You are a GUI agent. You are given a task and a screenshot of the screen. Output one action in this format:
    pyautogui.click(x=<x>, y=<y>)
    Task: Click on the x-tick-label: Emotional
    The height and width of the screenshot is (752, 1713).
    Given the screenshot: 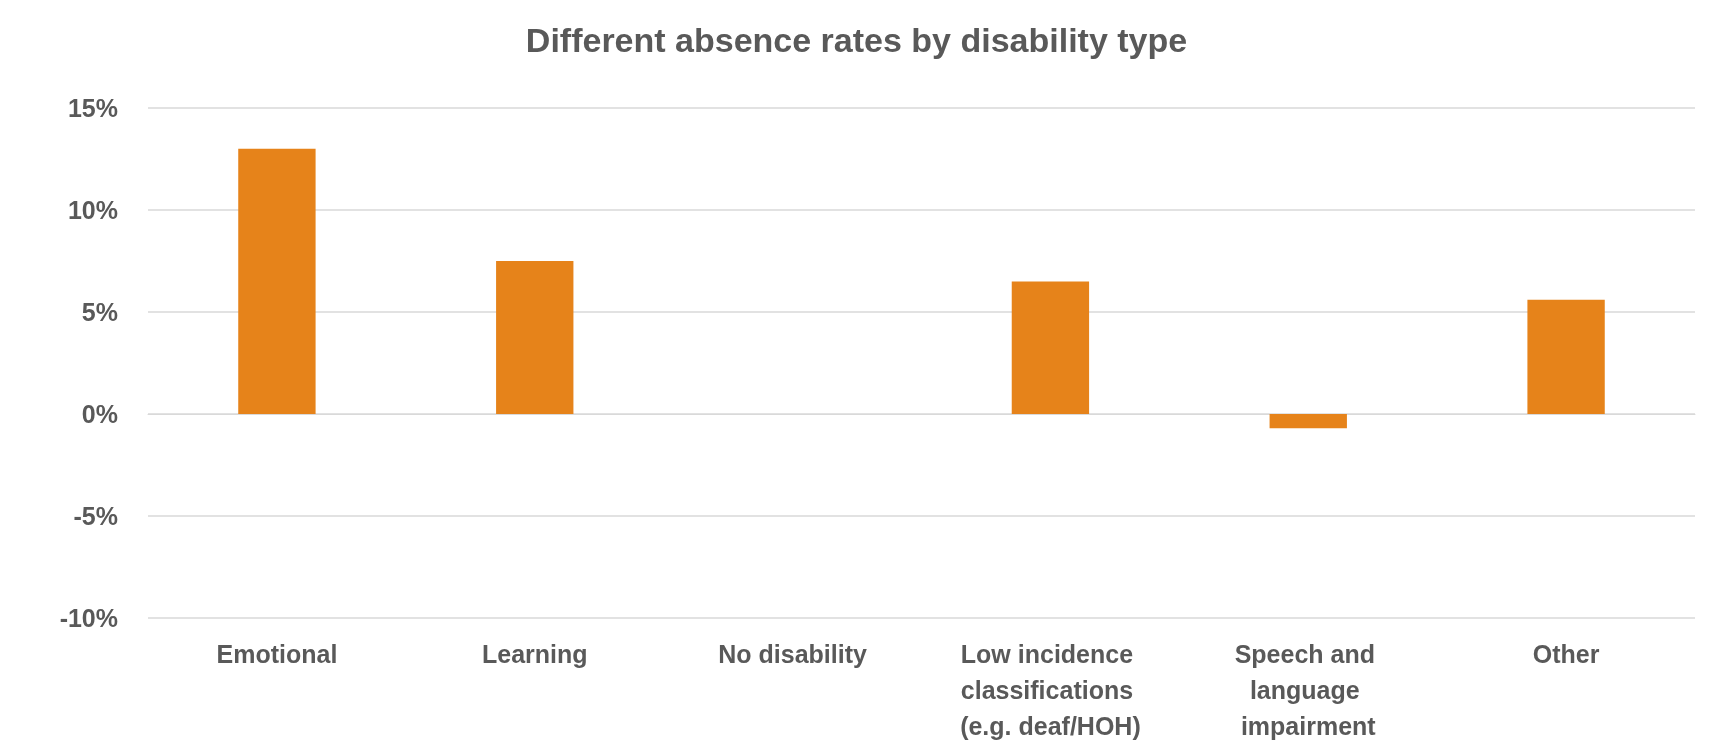 What is the action you would take?
    pyautogui.click(x=277, y=654)
    